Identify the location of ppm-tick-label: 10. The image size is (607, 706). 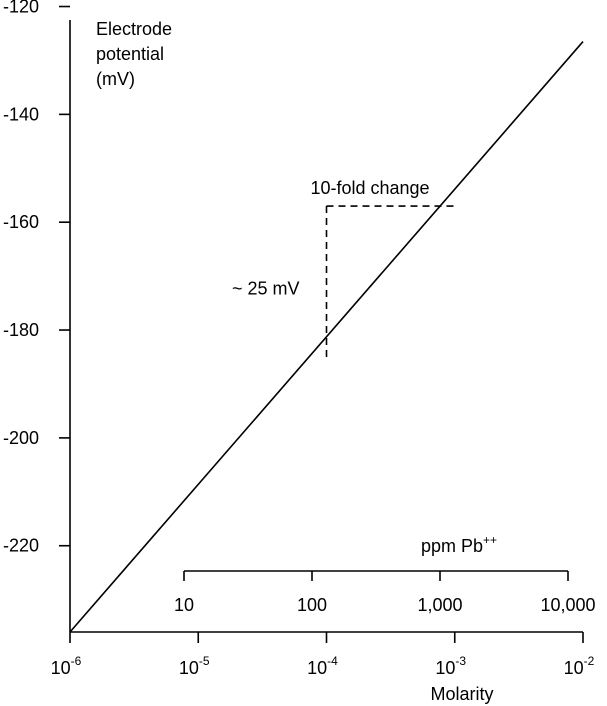
(184, 605).